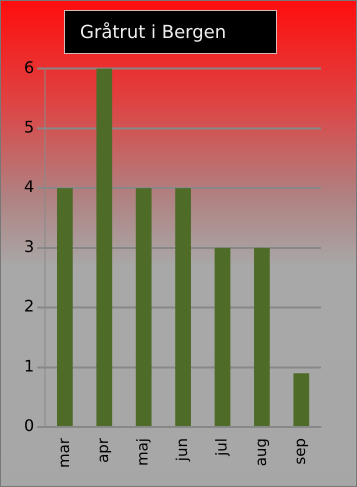  I want to click on x-tick-label: maj, so click(143, 452).